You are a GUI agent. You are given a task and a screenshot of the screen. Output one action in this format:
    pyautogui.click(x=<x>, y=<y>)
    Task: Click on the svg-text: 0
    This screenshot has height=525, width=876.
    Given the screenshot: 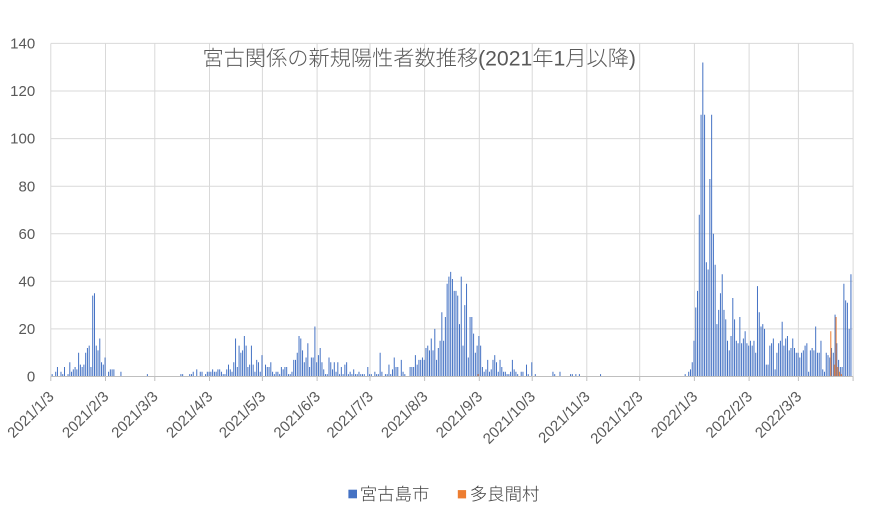 What is the action you would take?
    pyautogui.click(x=31, y=377)
    